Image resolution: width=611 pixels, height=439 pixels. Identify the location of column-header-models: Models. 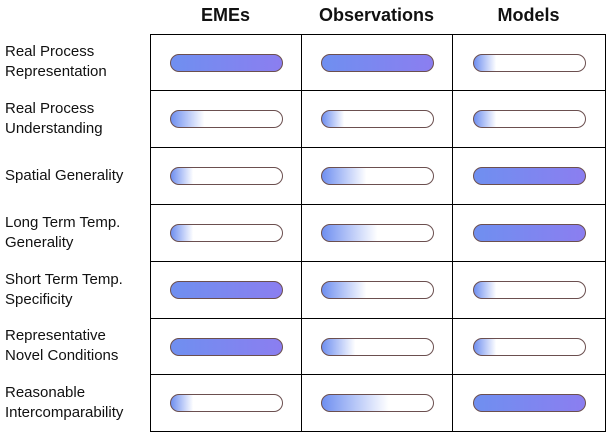
(528, 15).